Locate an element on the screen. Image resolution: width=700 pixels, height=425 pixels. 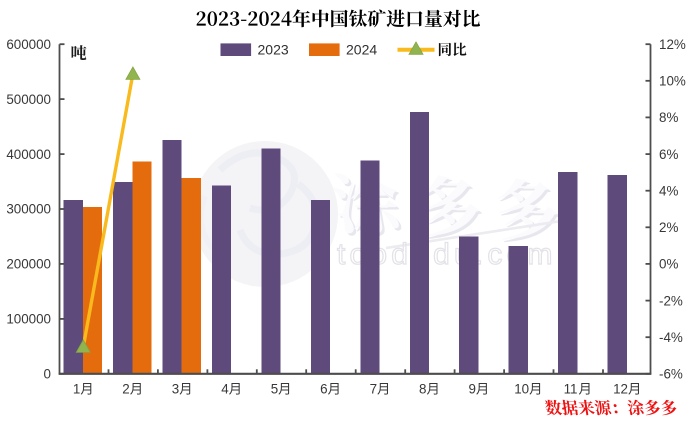
svg-text: 7 is located at coordinates (373, 389).